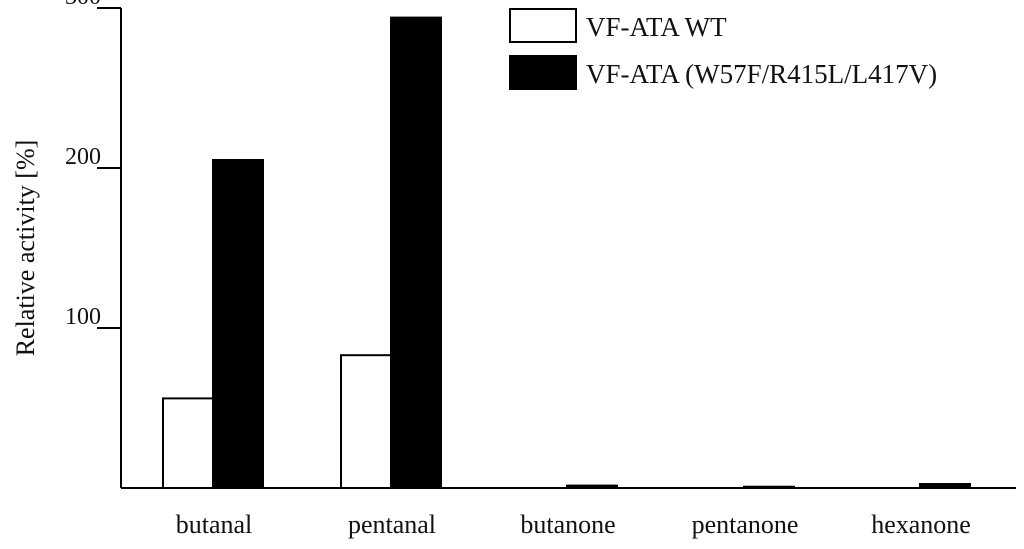 The image size is (1024, 549). Describe the element at coordinates (723, 49) in the screenshot. I see `legend: VF-ATA WT VF-ATA (W57F/R415L/L417V)` at that location.